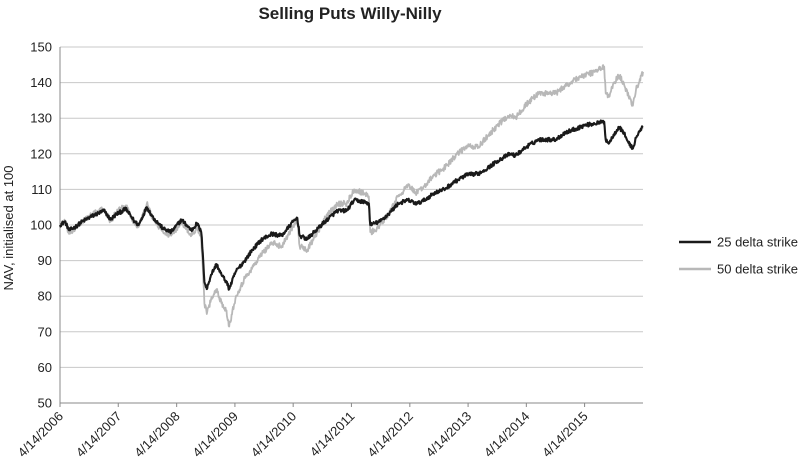 Image resolution: width=812 pixels, height=466 pixels. Describe the element at coordinates (41, 189) in the screenshot. I see `y-tick-label: 110` at that location.